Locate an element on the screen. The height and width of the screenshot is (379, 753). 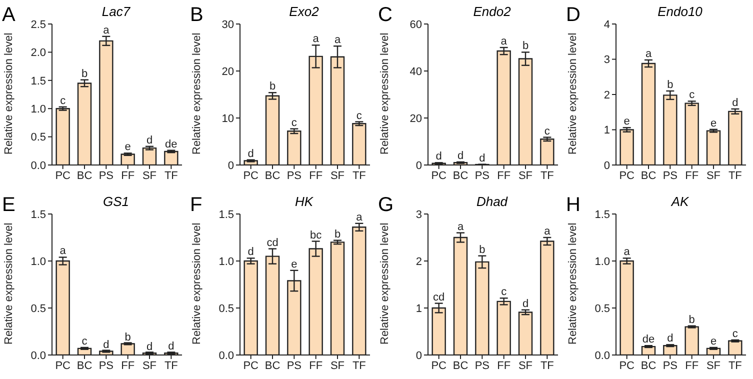
y-tick-label: 3 is located at coordinates (607, 60).